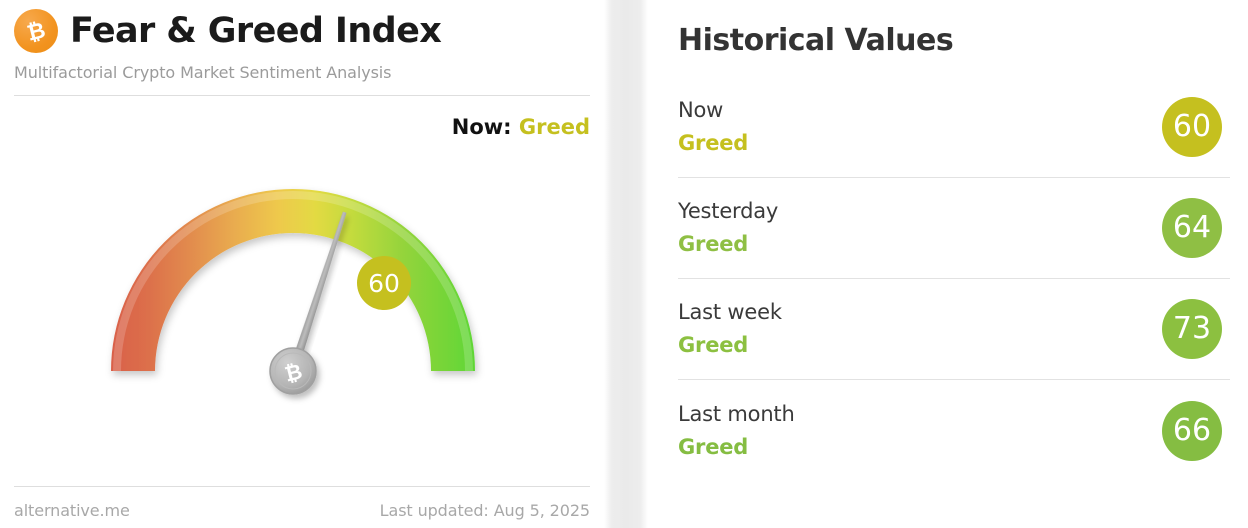 This screenshot has width=1248, height=528. What do you see at coordinates (626, 264) in the screenshot?
I see `panel-divider` at bounding box center [626, 264].